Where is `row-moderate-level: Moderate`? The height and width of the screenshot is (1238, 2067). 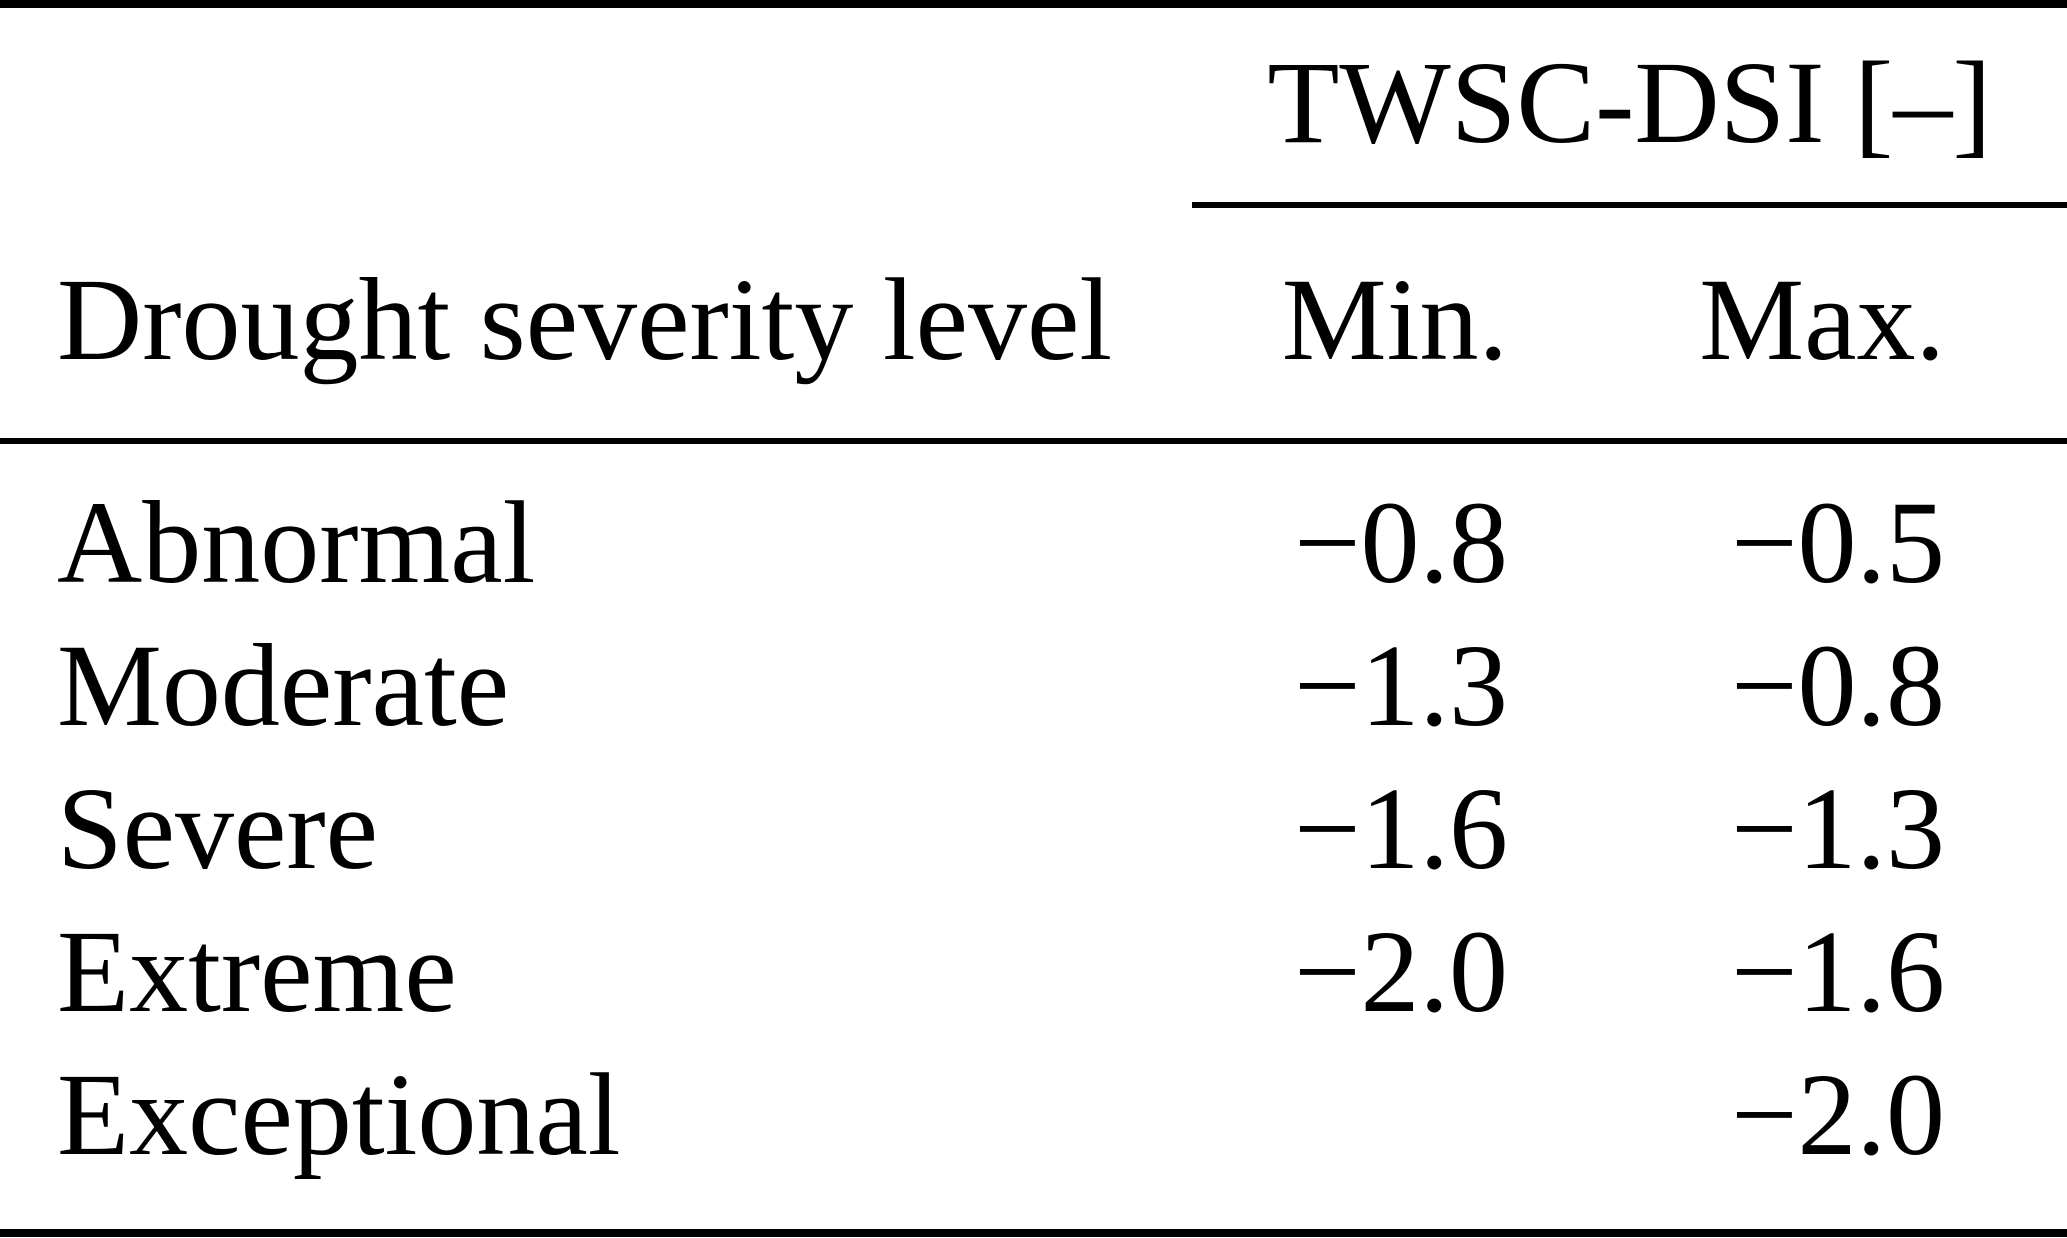
row-moderate-level: Moderate is located at coordinates (283, 685).